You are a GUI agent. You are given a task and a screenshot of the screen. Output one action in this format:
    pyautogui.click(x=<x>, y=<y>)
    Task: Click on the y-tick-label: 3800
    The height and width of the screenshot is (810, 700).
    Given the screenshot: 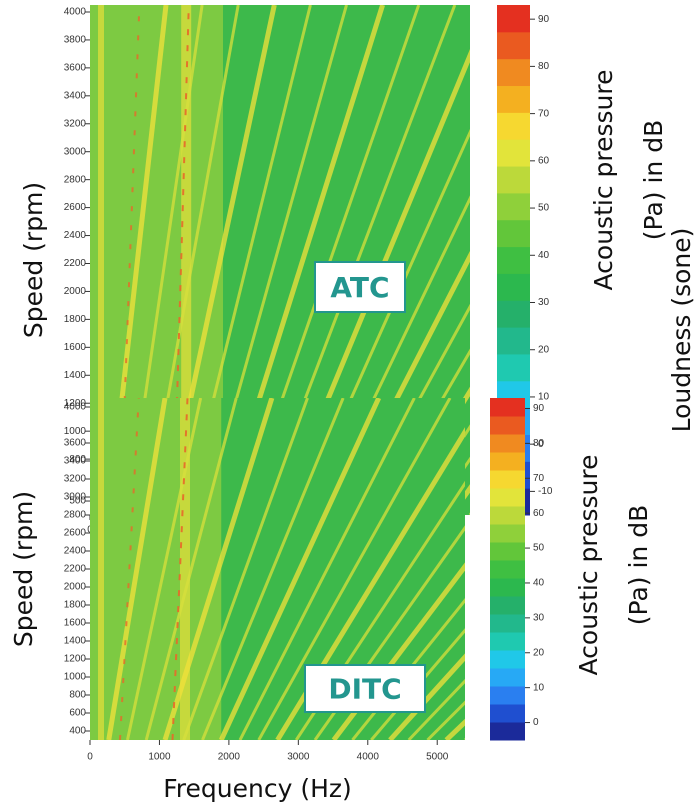 What is the action you would take?
    pyautogui.click(x=75, y=40)
    